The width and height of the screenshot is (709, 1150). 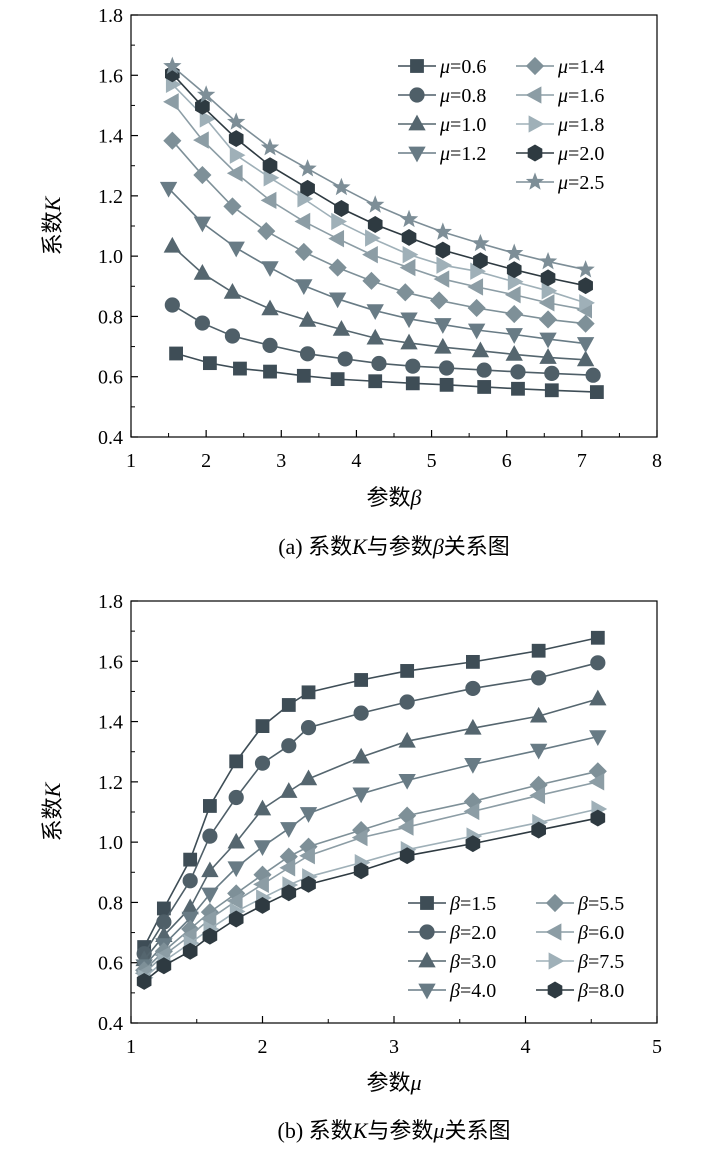 I want to click on chart-b-y-tick-label: 0.4, so click(x=110, y=1024).